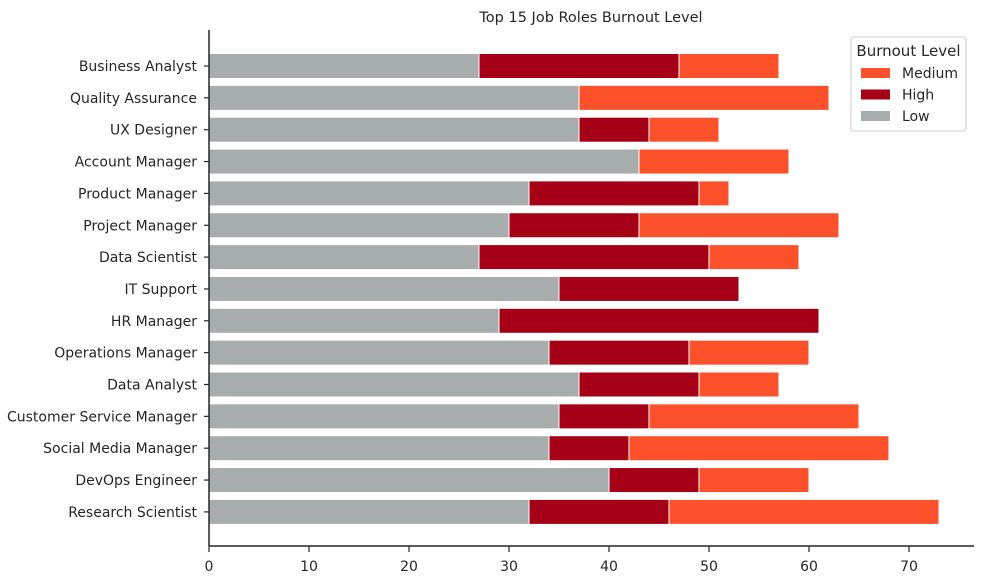 The height and width of the screenshot is (583, 984). Describe the element at coordinates (709, 567) in the screenshot. I see `x-tick-label: 50` at that location.